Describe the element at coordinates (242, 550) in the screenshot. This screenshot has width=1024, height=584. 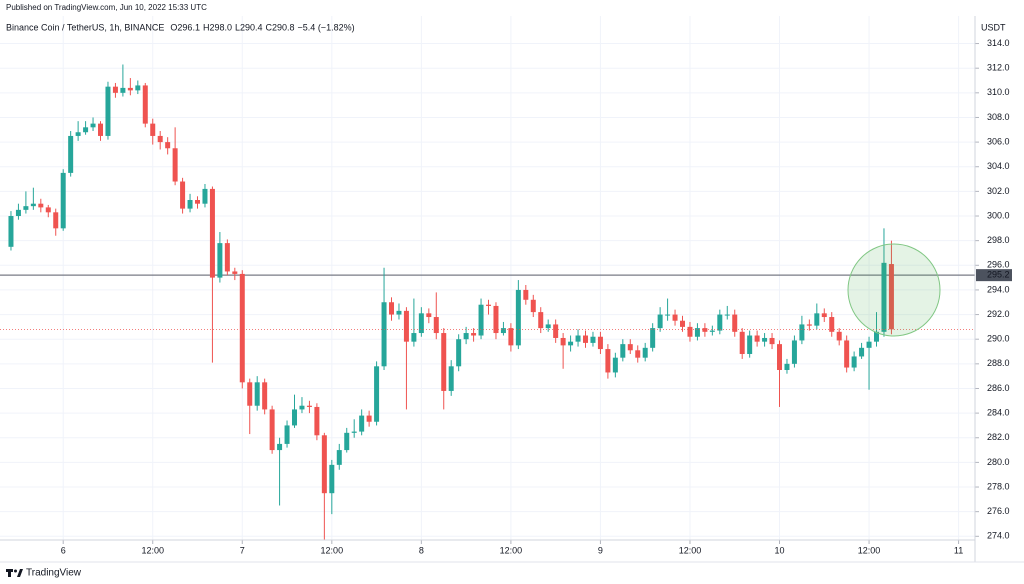
I see `x-tick-label: 7` at that location.